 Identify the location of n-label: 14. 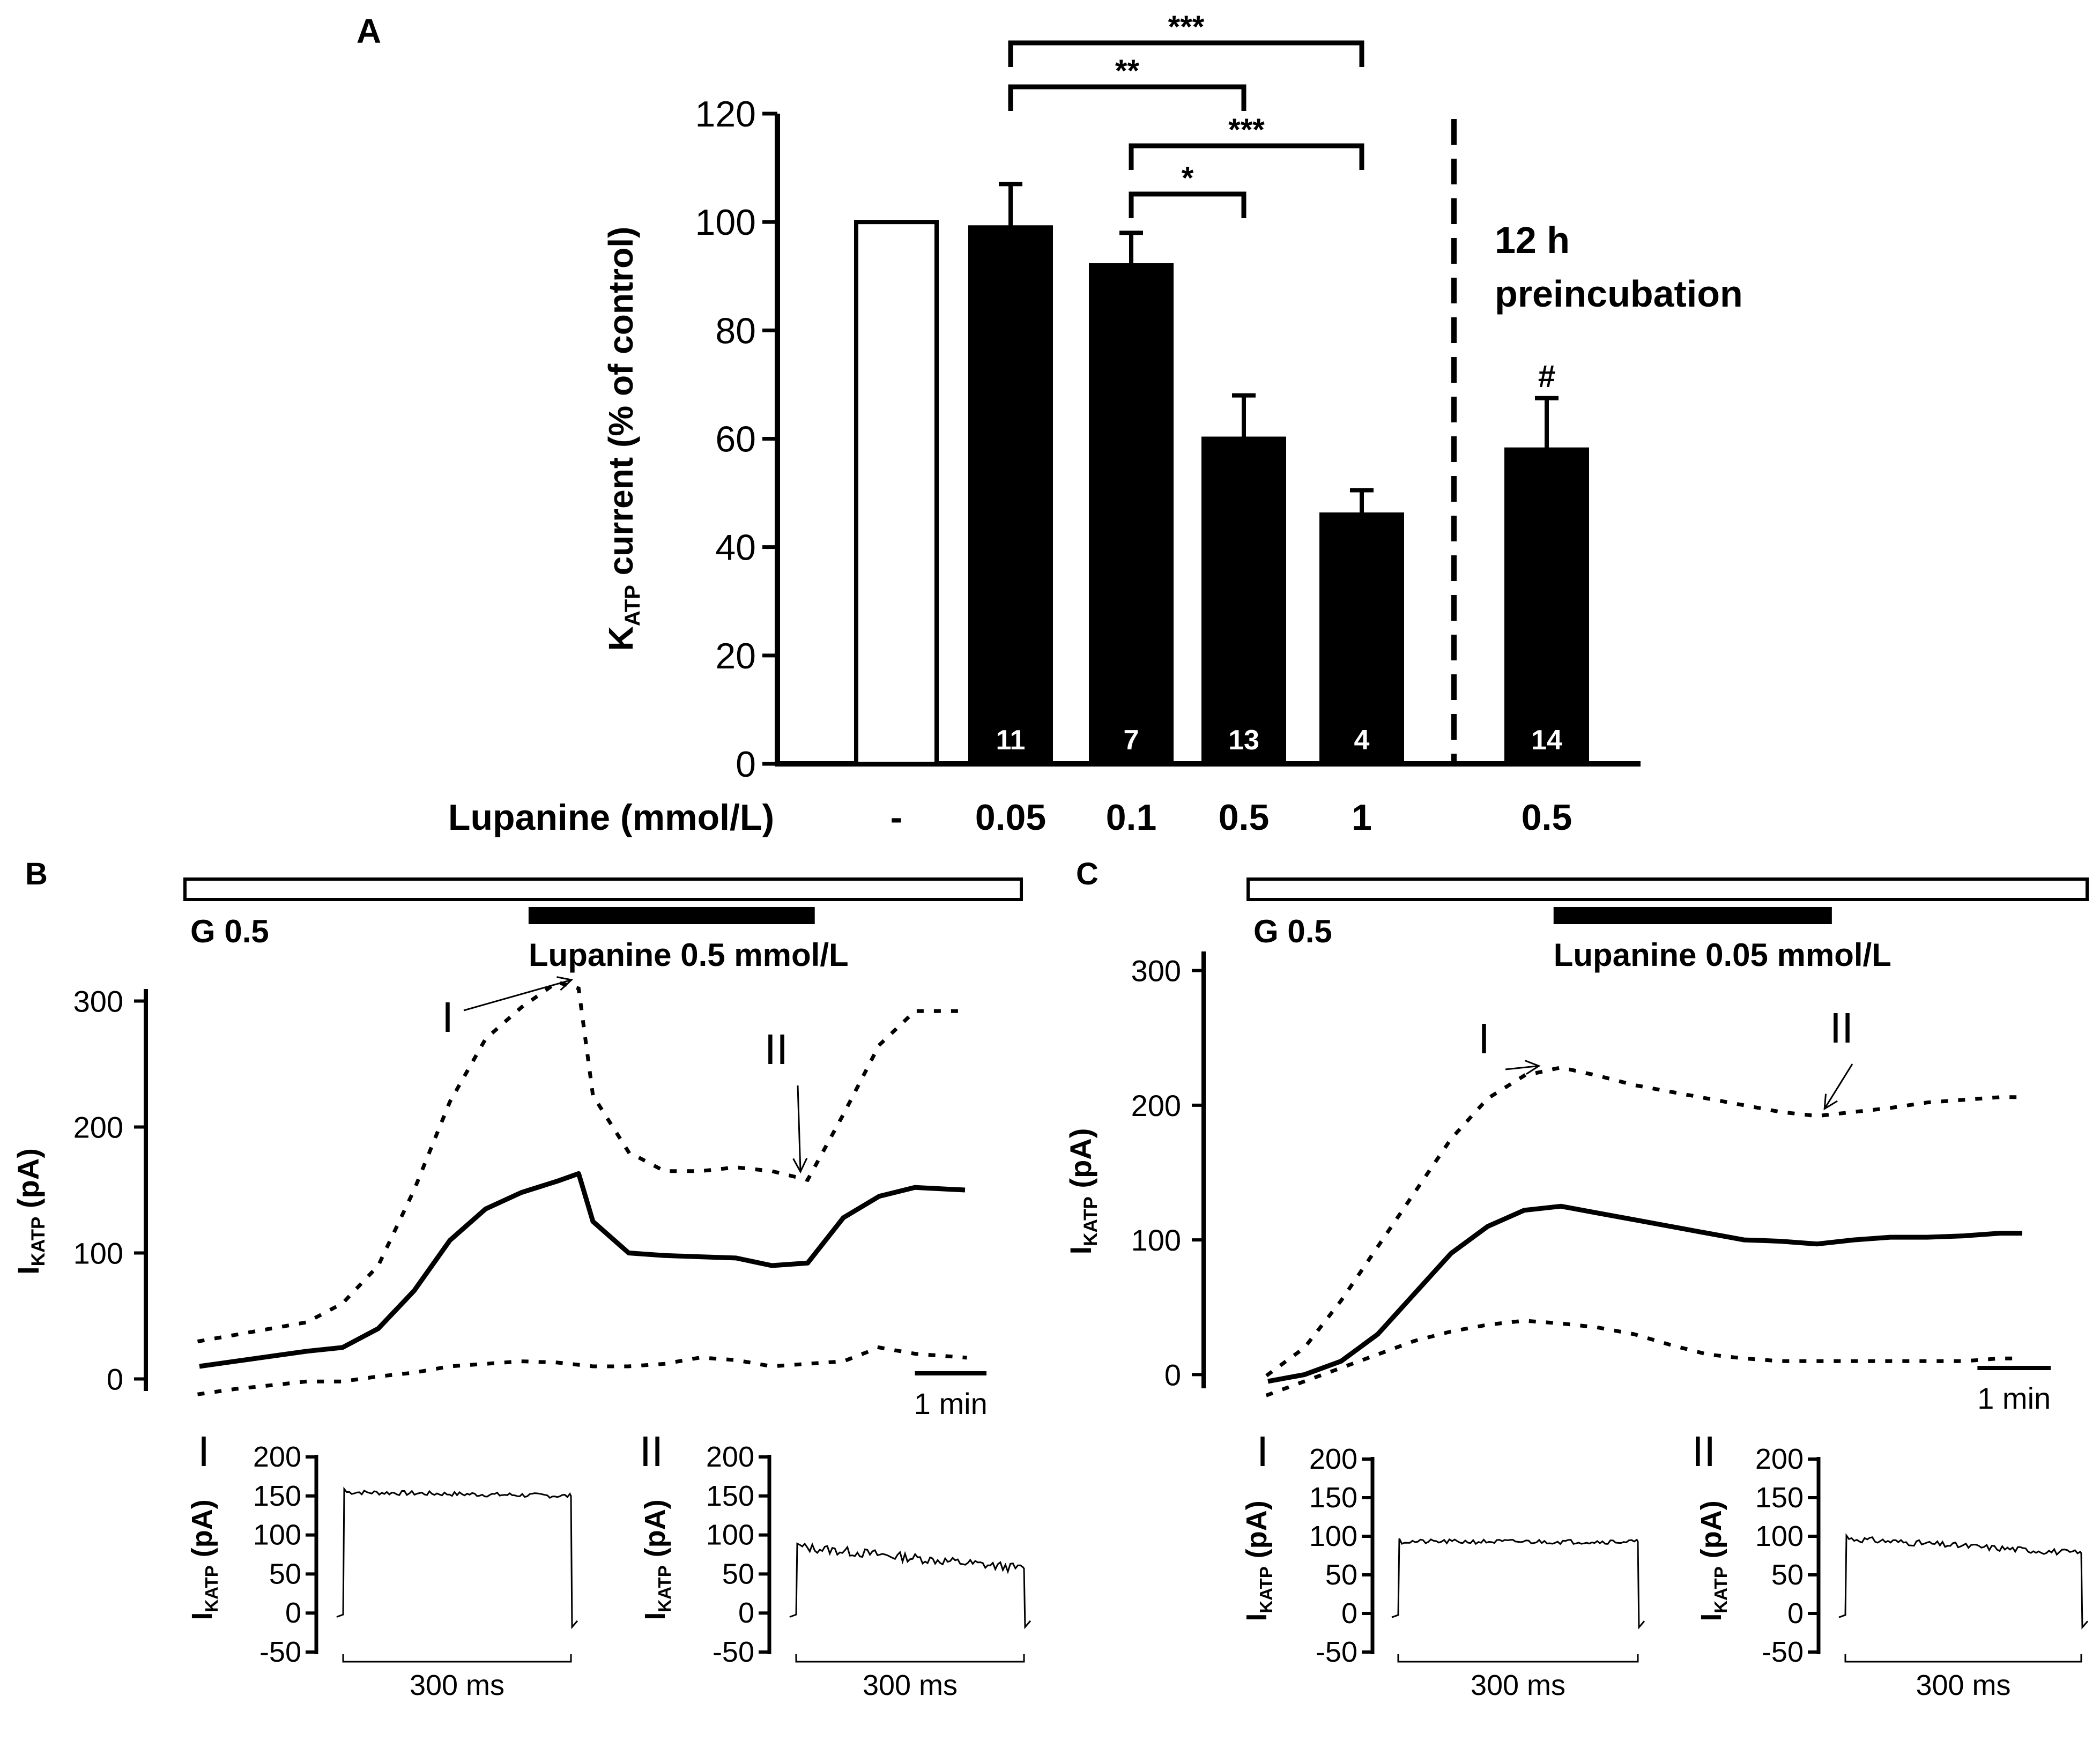
(1546, 740).